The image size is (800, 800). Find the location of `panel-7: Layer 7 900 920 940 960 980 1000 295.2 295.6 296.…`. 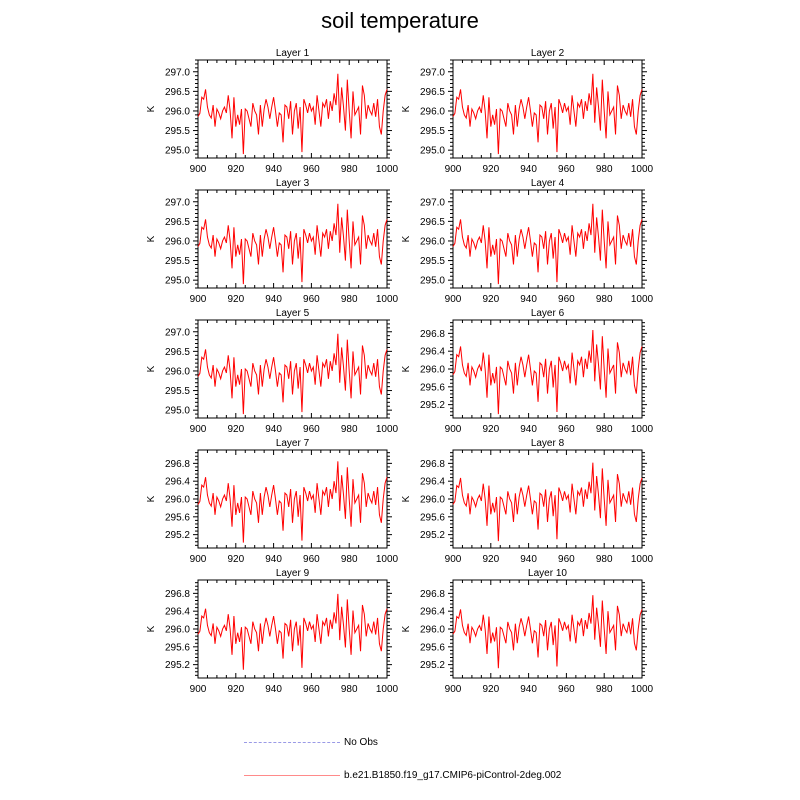

panel-7: Layer 7 900 920 940 960 980 1000 295.2 295.6 296.… is located at coordinates (272, 501).